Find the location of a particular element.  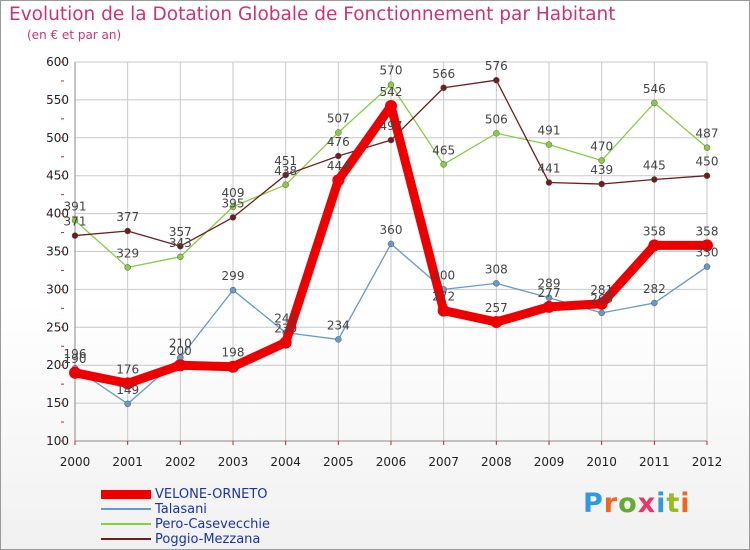

data-label: 198 is located at coordinates (233, 353).